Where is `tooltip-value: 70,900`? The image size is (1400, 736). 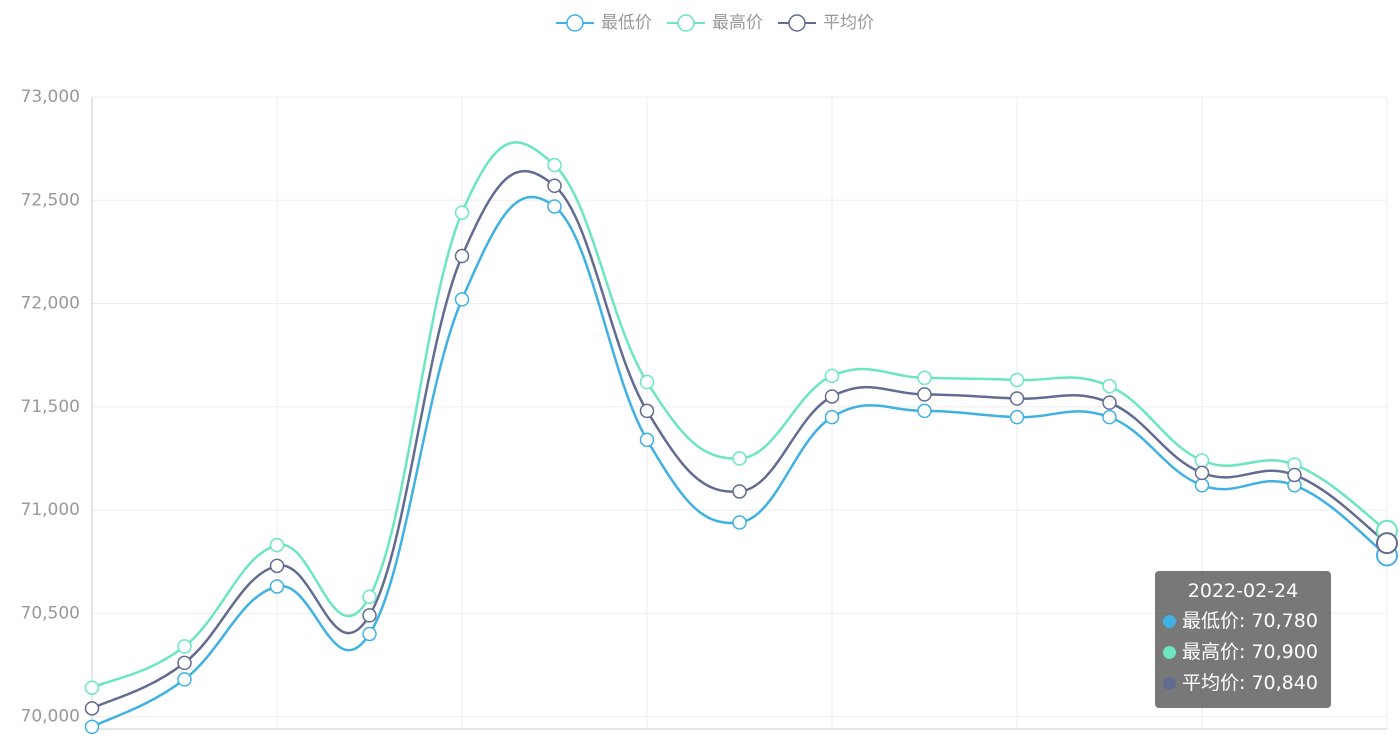 tooltip-value: 70,900 is located at coordinates (1284, 652).